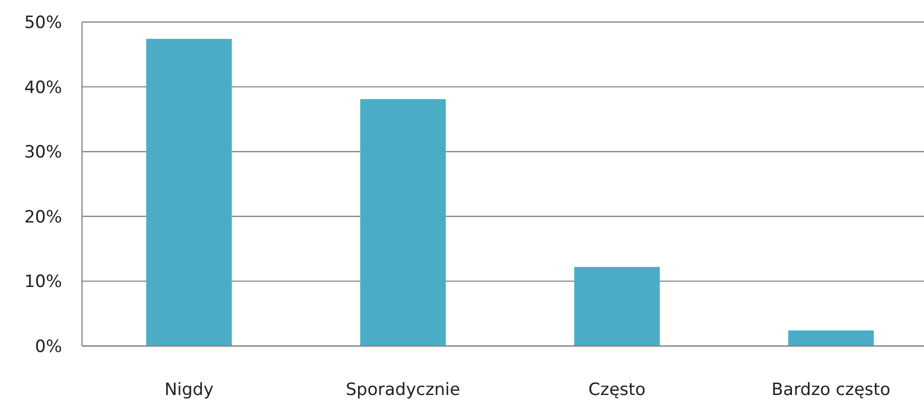  What do you see at coordinates (43, 22) in the screenshot?
I see `y-tick-label: 50%` at bounding box center [43, 22].